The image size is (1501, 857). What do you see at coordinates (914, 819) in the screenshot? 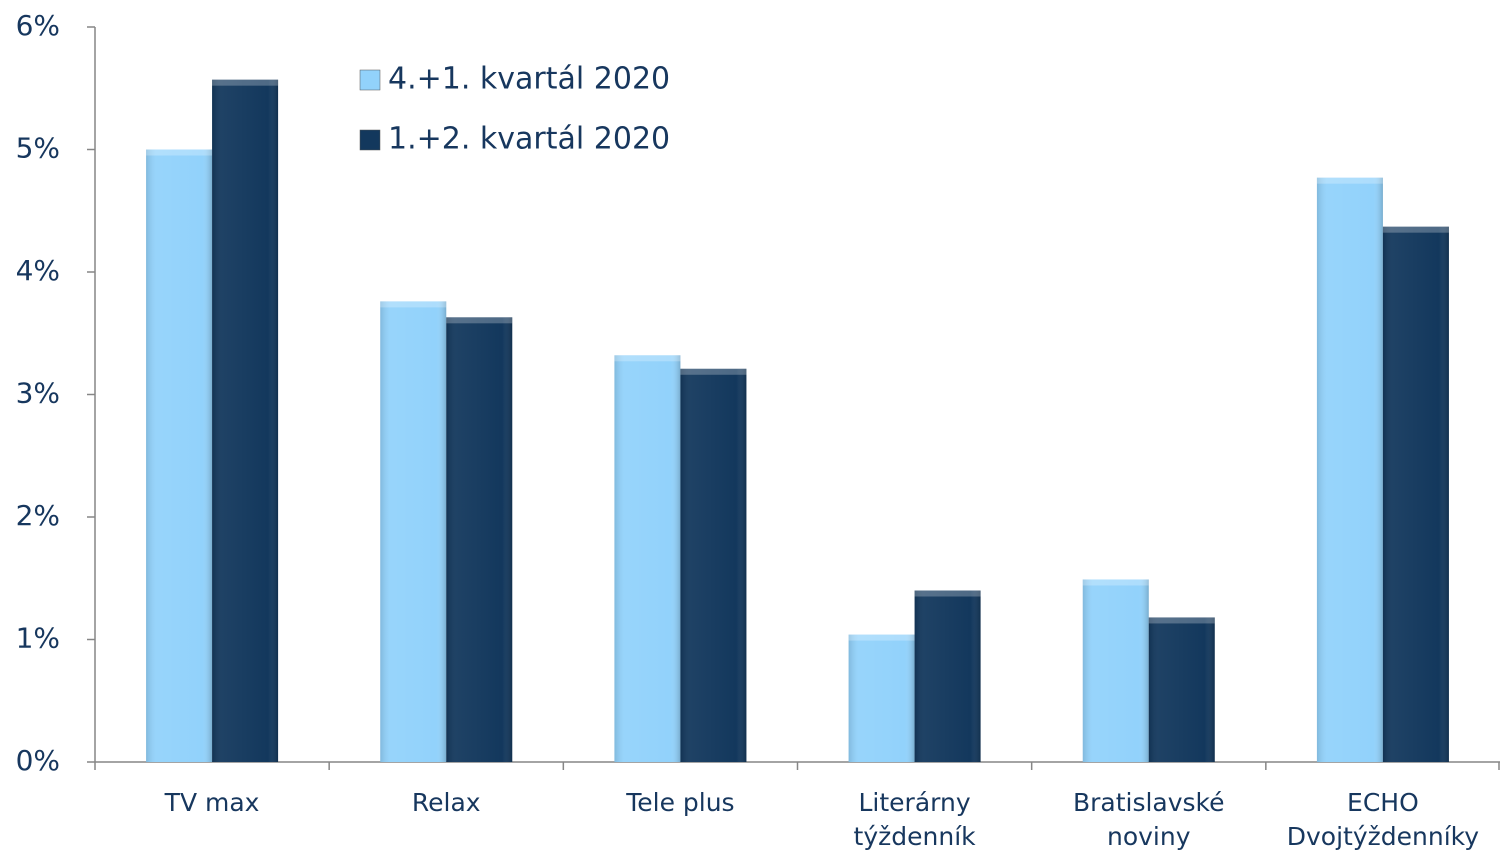
I see `x-tick-label: Literárny týždenník` at bounding box center [914, 819].